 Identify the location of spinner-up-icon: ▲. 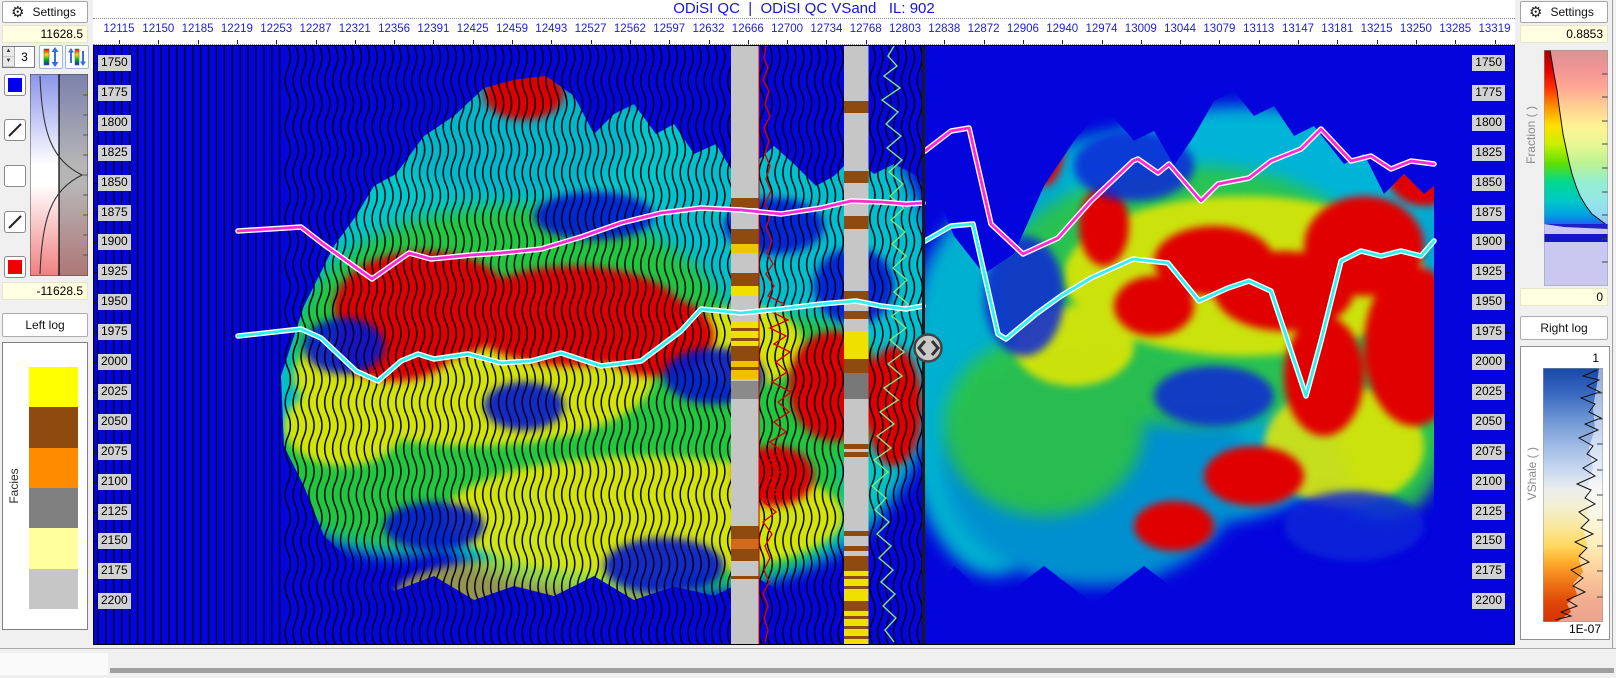
(8, 52).